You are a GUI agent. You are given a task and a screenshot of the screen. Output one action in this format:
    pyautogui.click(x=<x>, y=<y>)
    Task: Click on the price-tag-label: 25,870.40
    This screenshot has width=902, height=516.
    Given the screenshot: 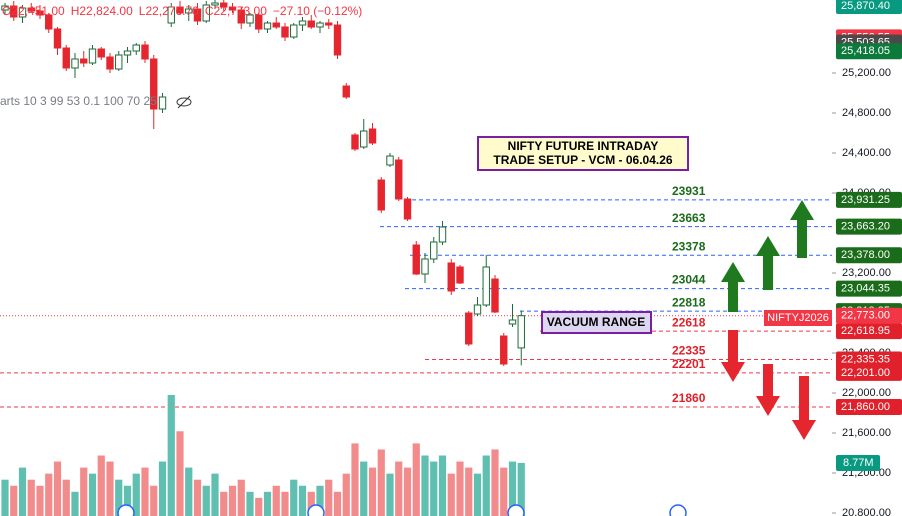 What is the action you would take?
    pyautogui.click(x=865, y=6)
    